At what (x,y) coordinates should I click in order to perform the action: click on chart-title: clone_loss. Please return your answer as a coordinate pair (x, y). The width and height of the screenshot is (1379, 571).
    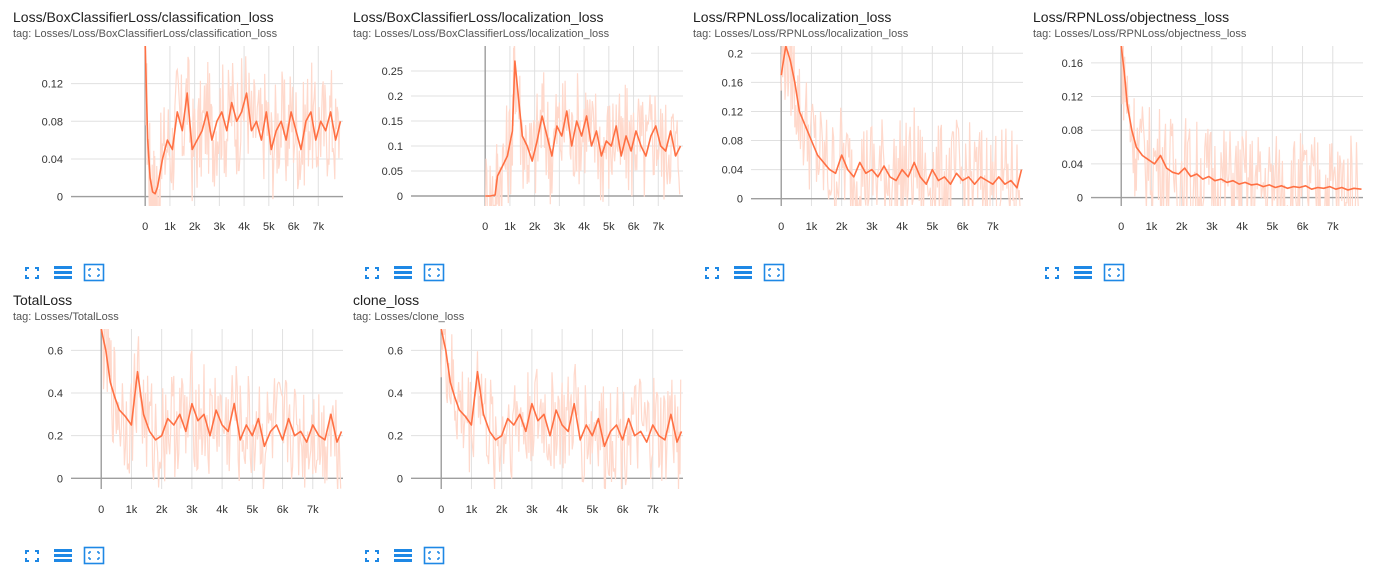
    Looking at the image, I should click on (386, 300).